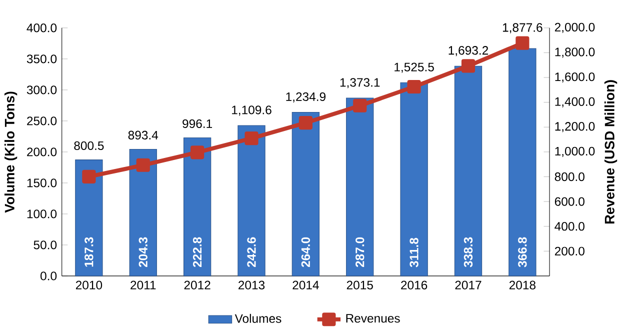 Image resolution: width=630 pixels, height=336 pixels. I want to click on y-tick-label: 250.0, so click(42, 121).